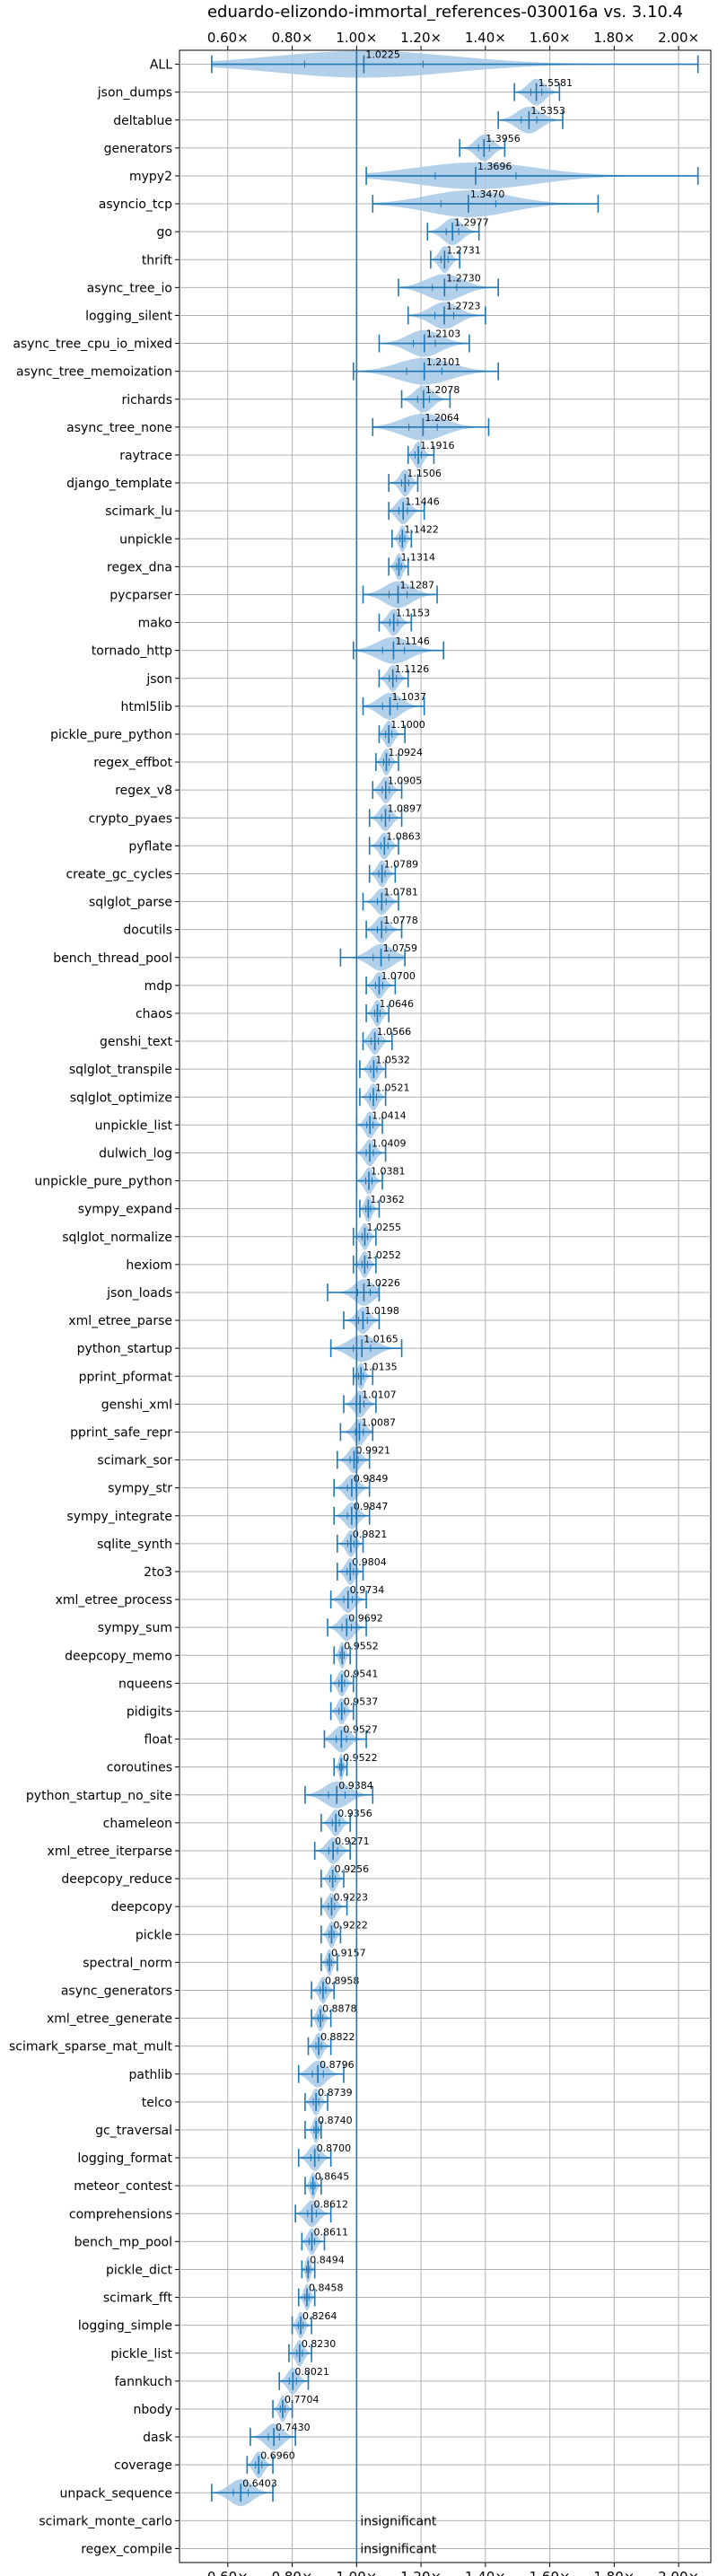 The image size is (718, 2576). Describe the element at coordinates (383, 1227) in the screenshot. I see `value-label: 1.0255` at that location.